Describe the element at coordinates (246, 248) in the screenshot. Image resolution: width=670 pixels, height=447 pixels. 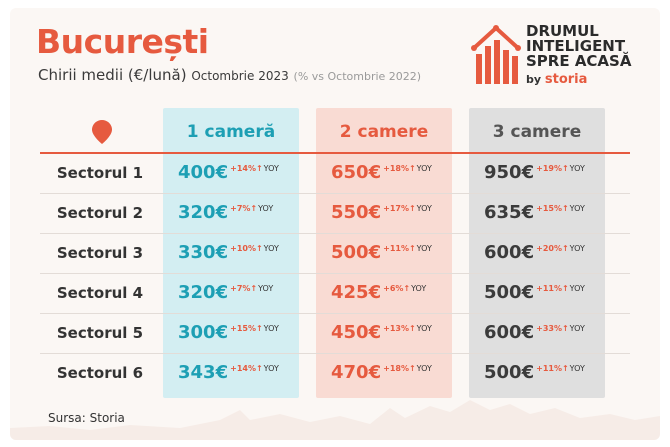
I see `rent-change: +10%↑` at that location.